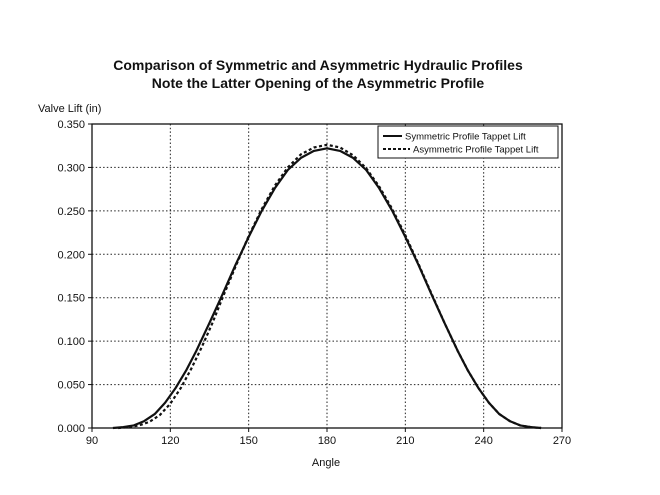 The width and height of the screenshot is (660, 495). What do you see at coordinates (71, 125) in the screenshot?
I see `y-tick-label: 0.350` at bounding box center [71, 125].